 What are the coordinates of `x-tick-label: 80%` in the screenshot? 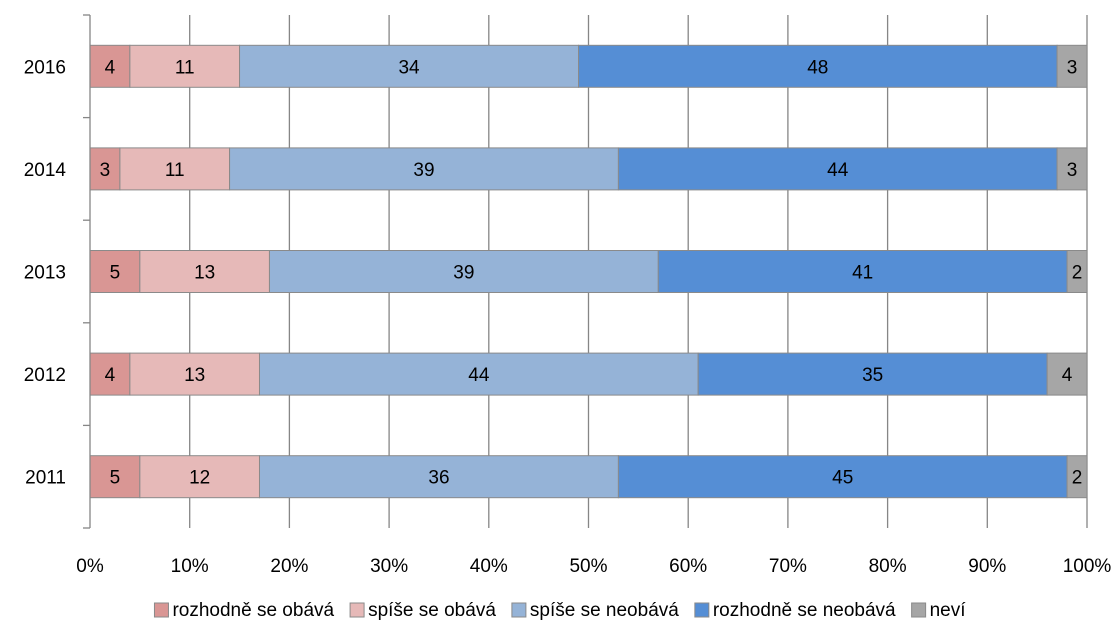 It's located at (888, 566).